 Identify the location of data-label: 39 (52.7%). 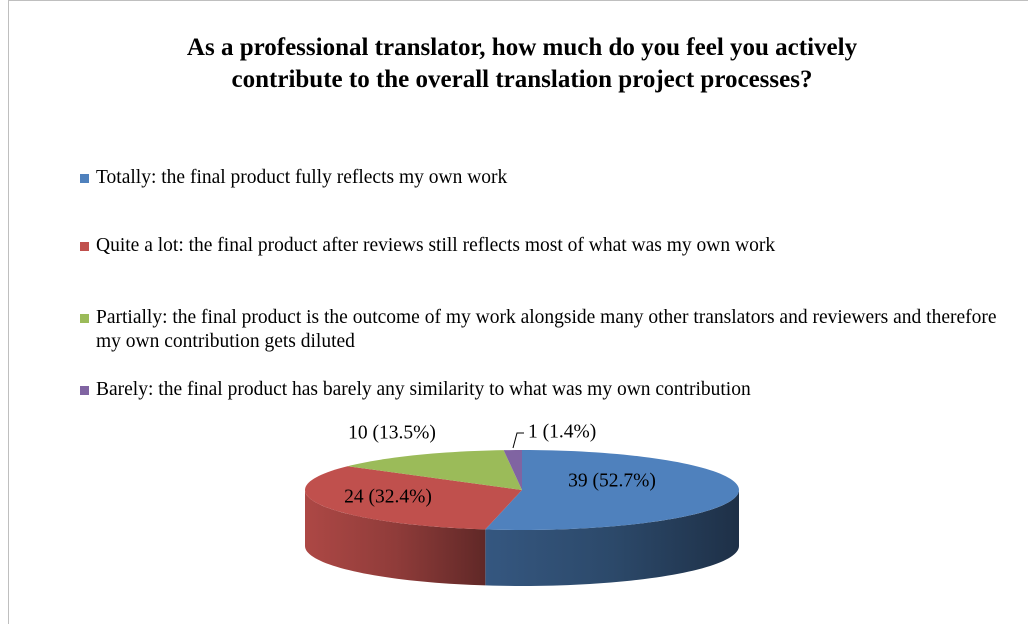
(612, 480).